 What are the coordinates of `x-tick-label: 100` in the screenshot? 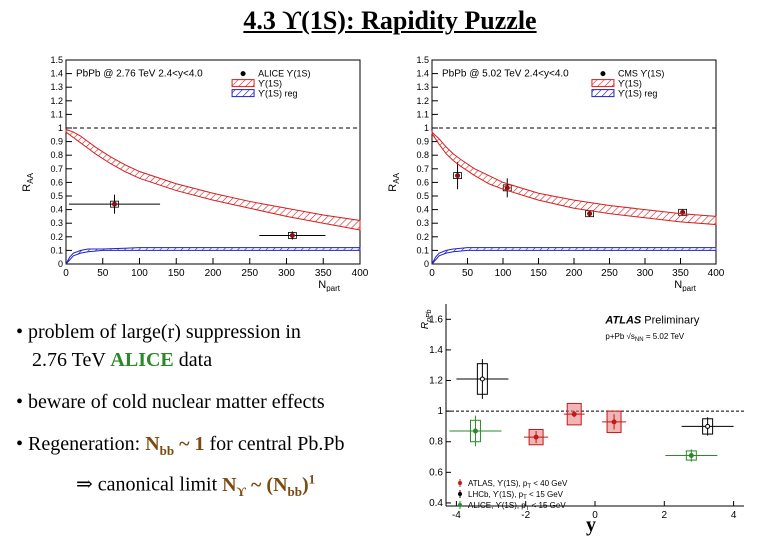 It's located at (139, 273).